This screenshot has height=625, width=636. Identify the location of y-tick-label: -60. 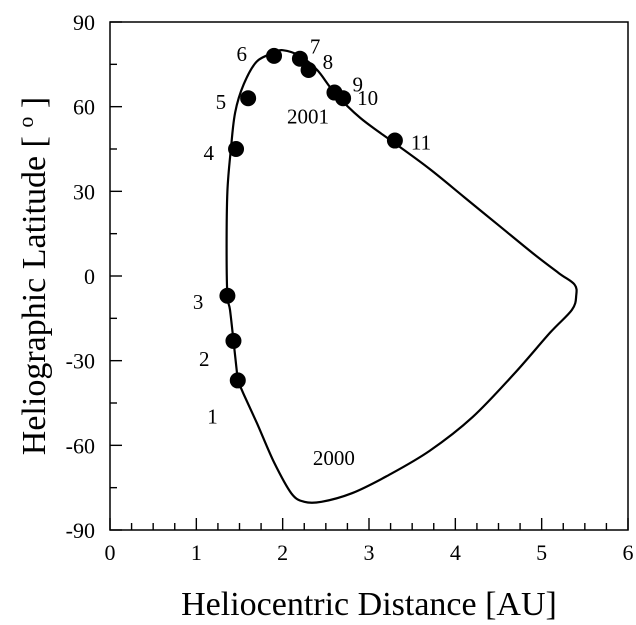
(80, 445).